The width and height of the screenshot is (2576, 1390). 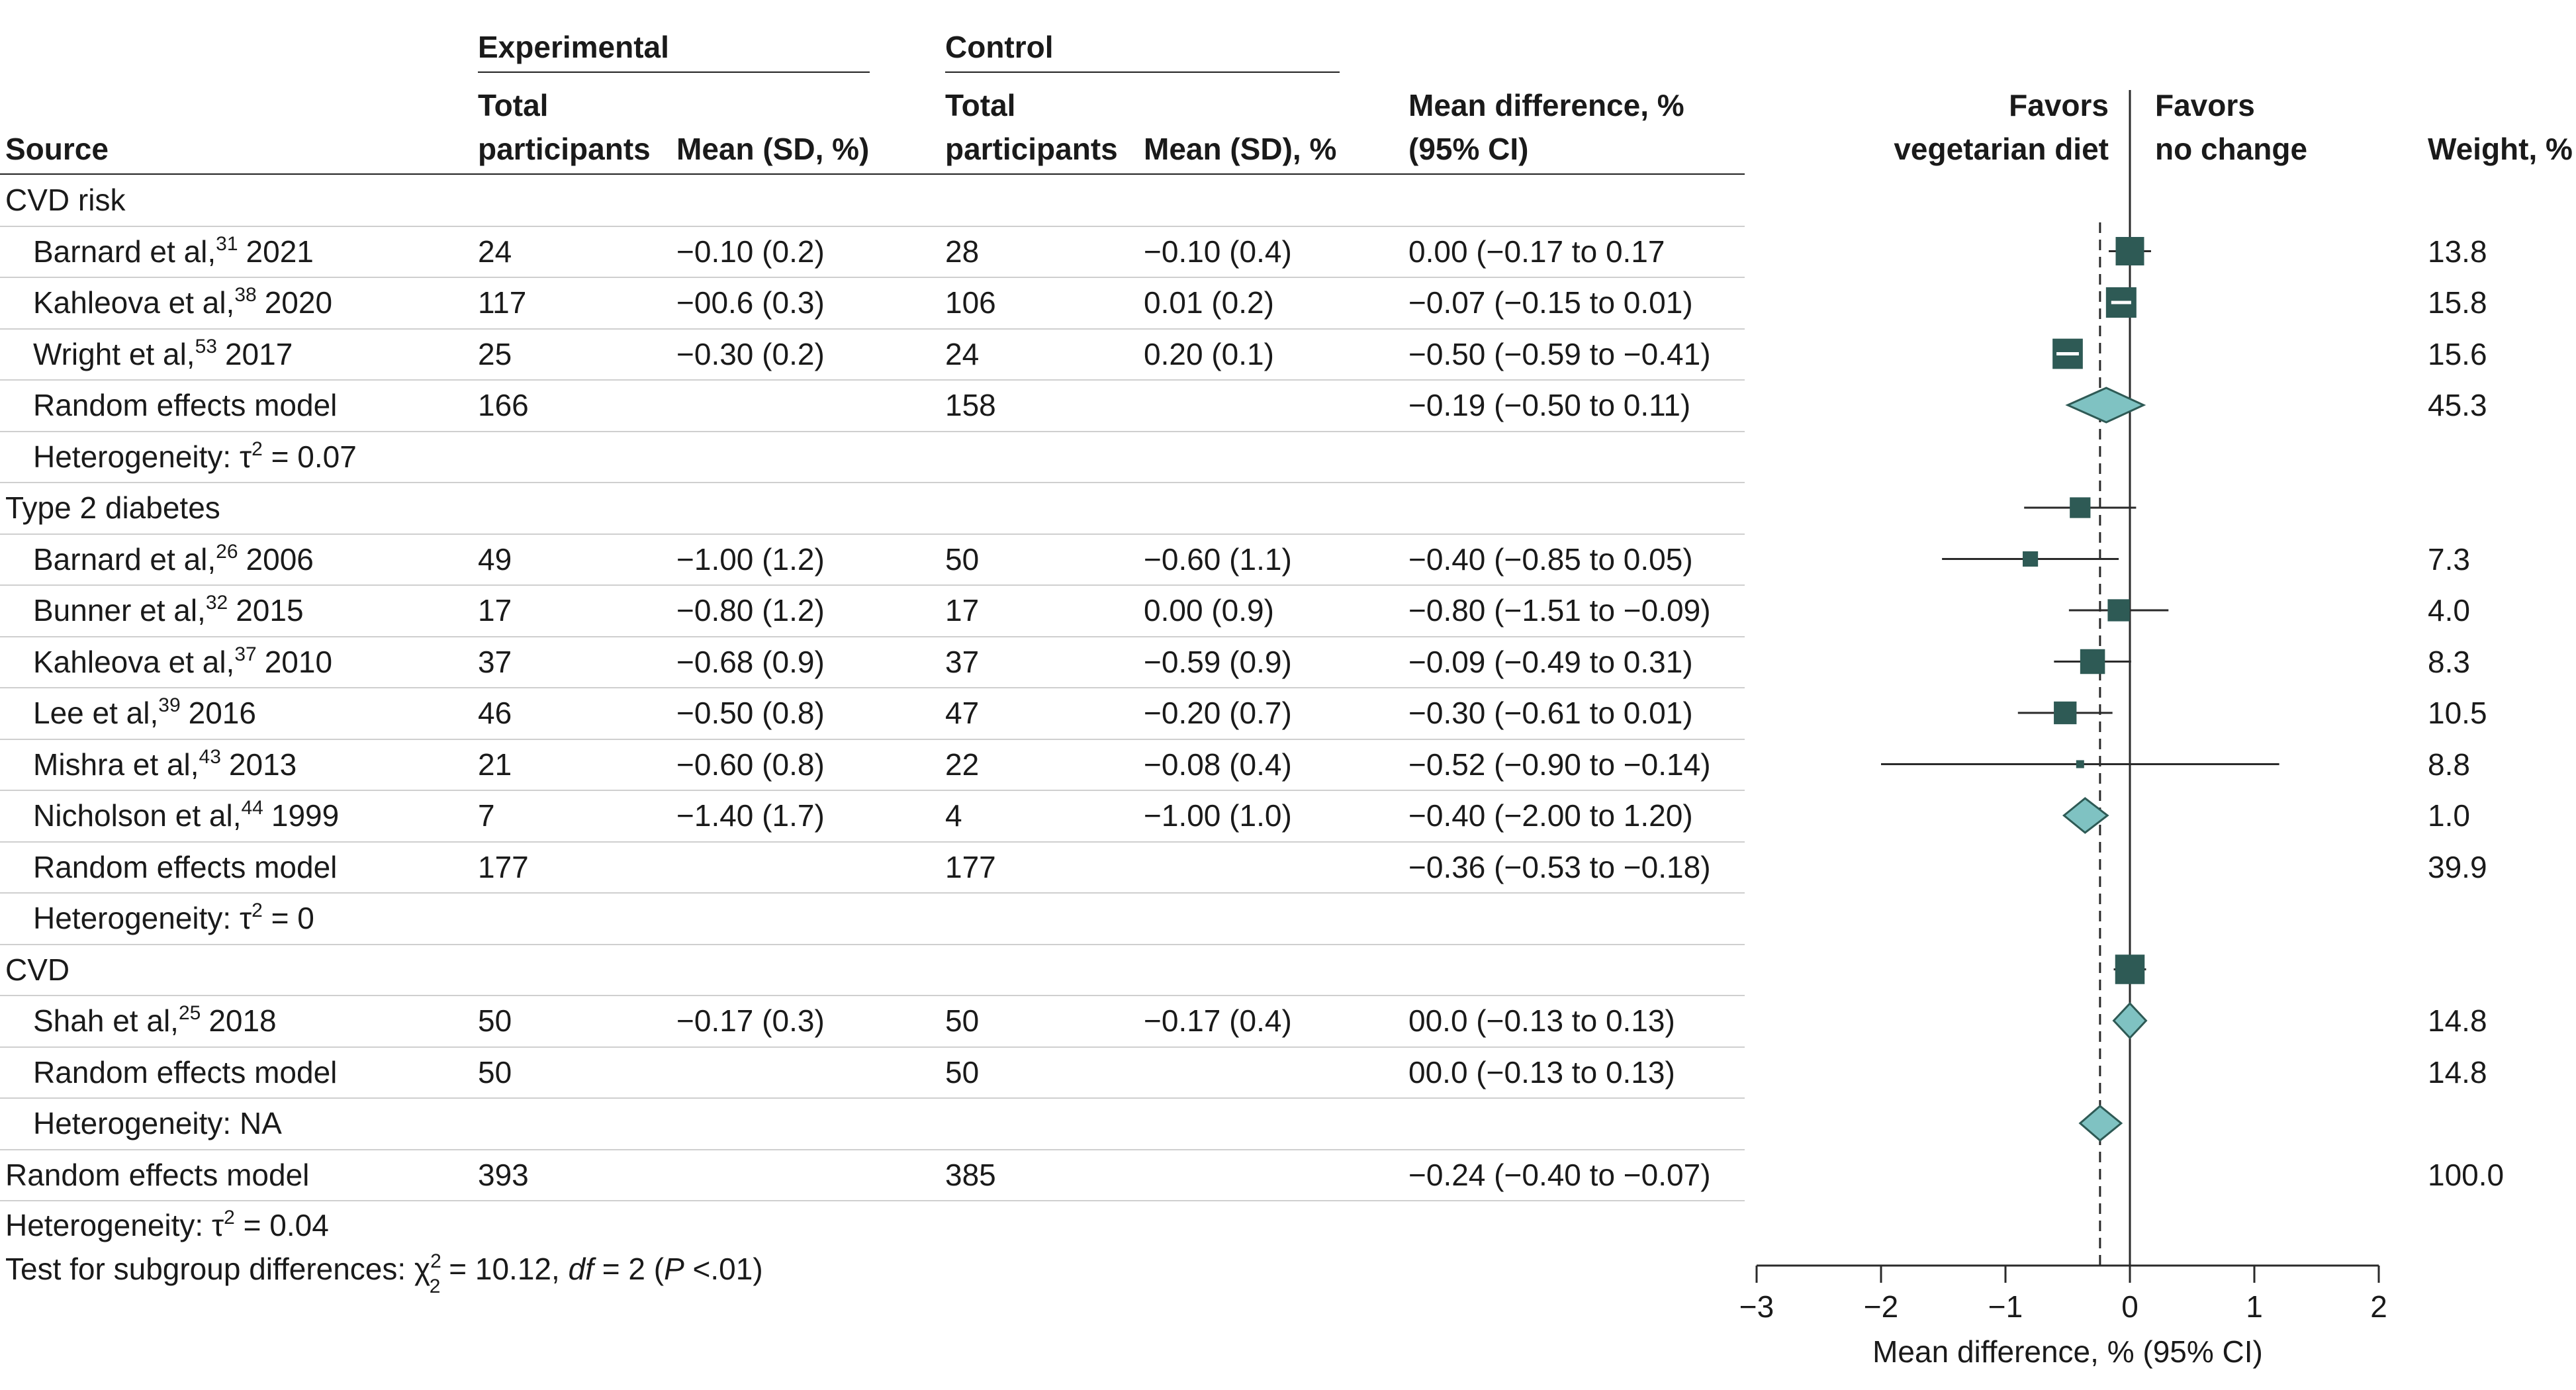 I want to click on study-year: 2017, so click(x=258, y=353).